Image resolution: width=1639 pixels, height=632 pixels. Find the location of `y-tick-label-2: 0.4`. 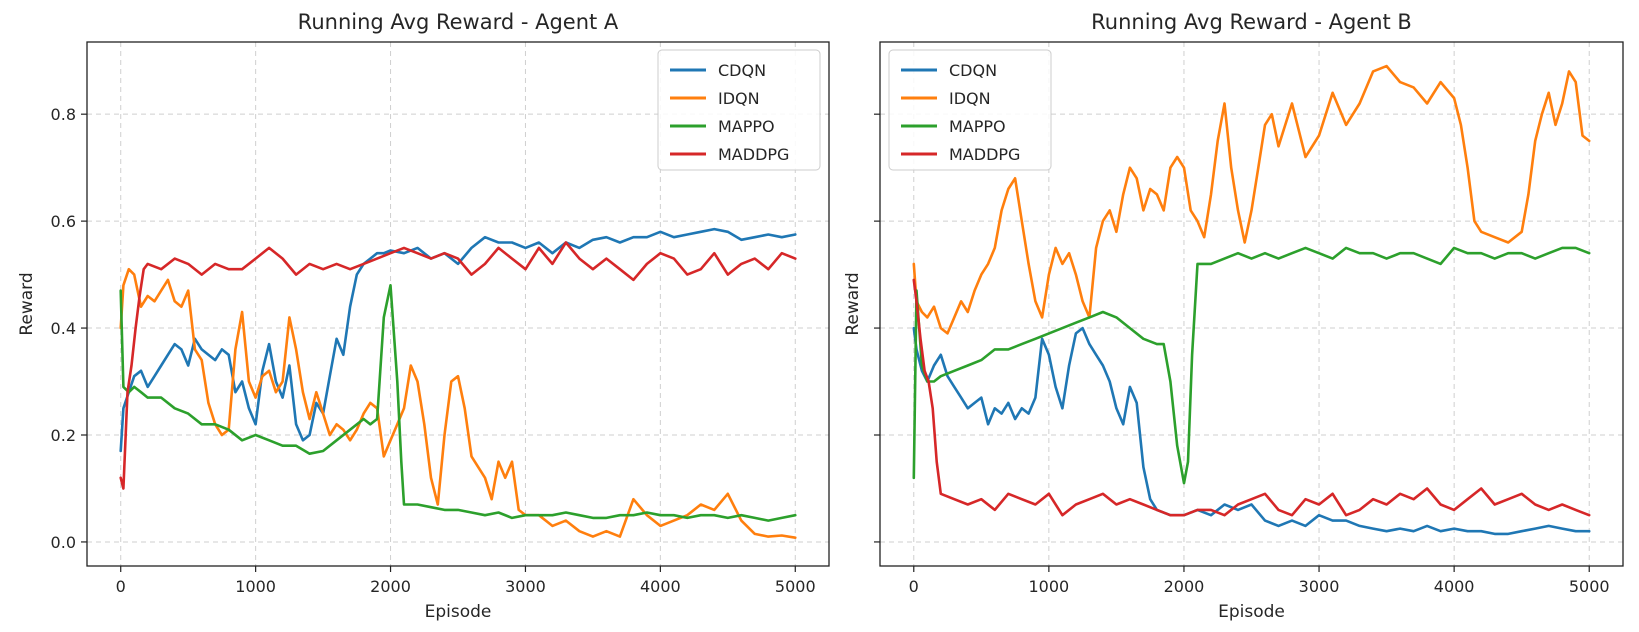

y-tick-label-2: 0.4 is located at coordinates (63, 328).